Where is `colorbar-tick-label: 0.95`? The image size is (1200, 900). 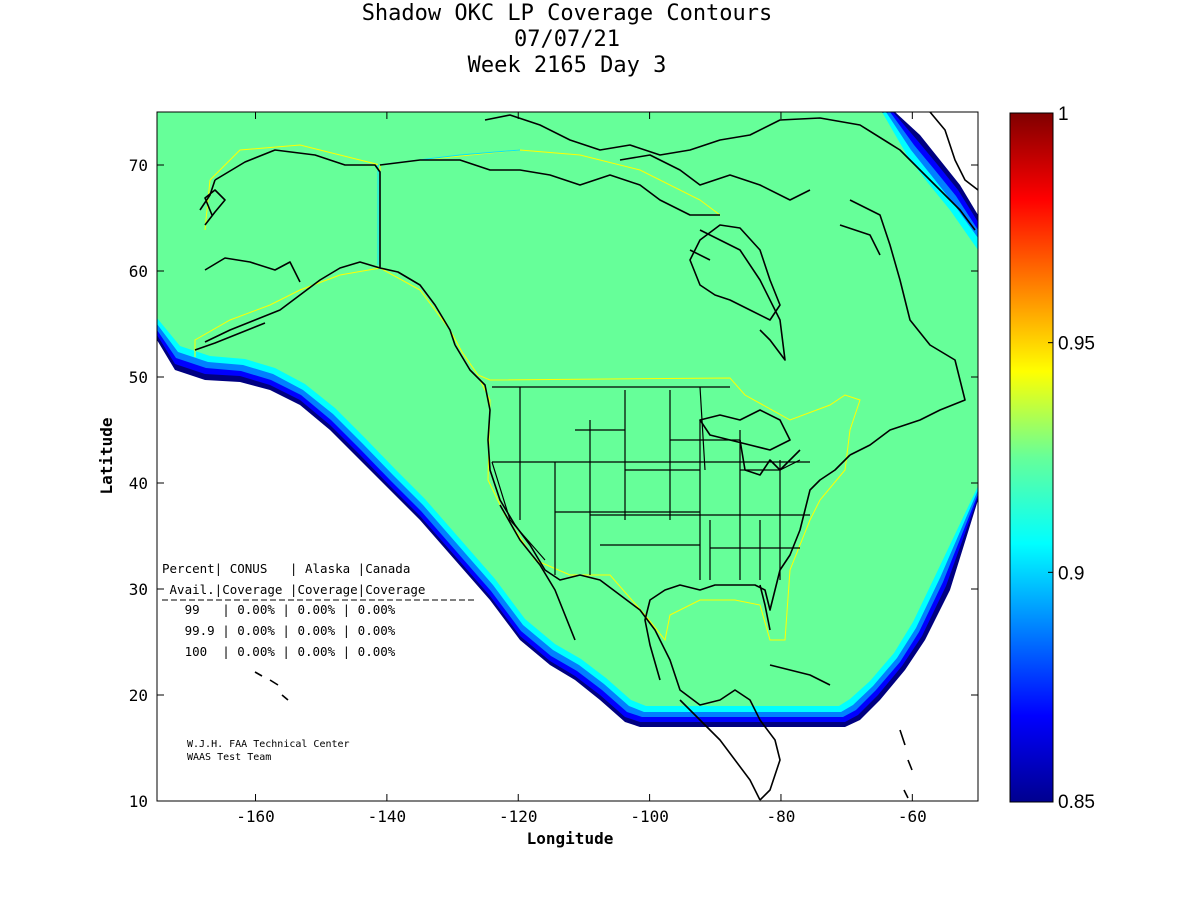 colorbar-tick-label: 0.95 is located at coordinates (1076, 344).